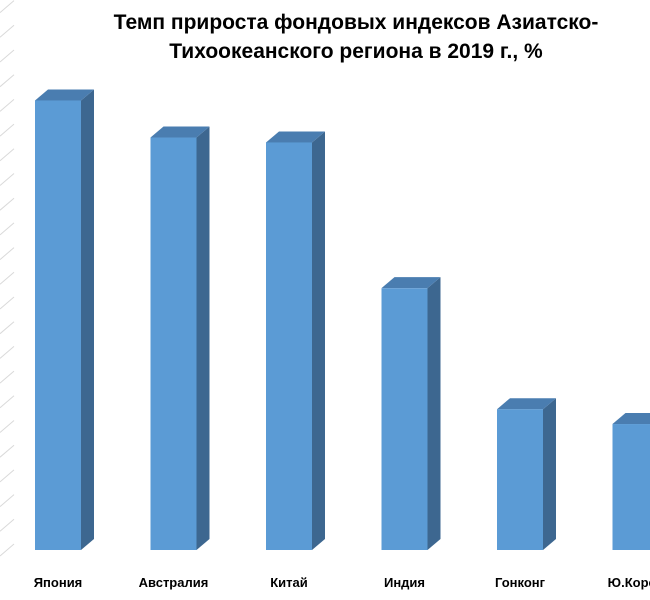 Image resolution: width=650 pixels, height=600 pixels. I want to click on category-label: Австралия, so click(174, 582).